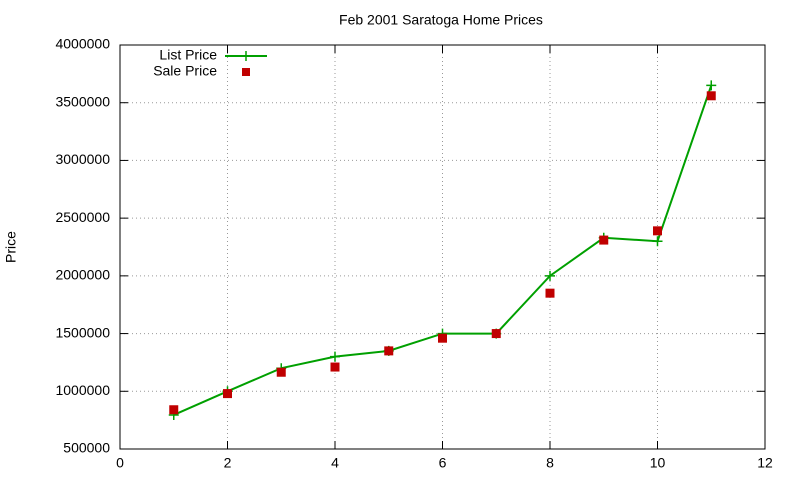  Describe the element at coordinates (86, 448) in the screenshot. I see `y-tick-label: 500000` at that location.